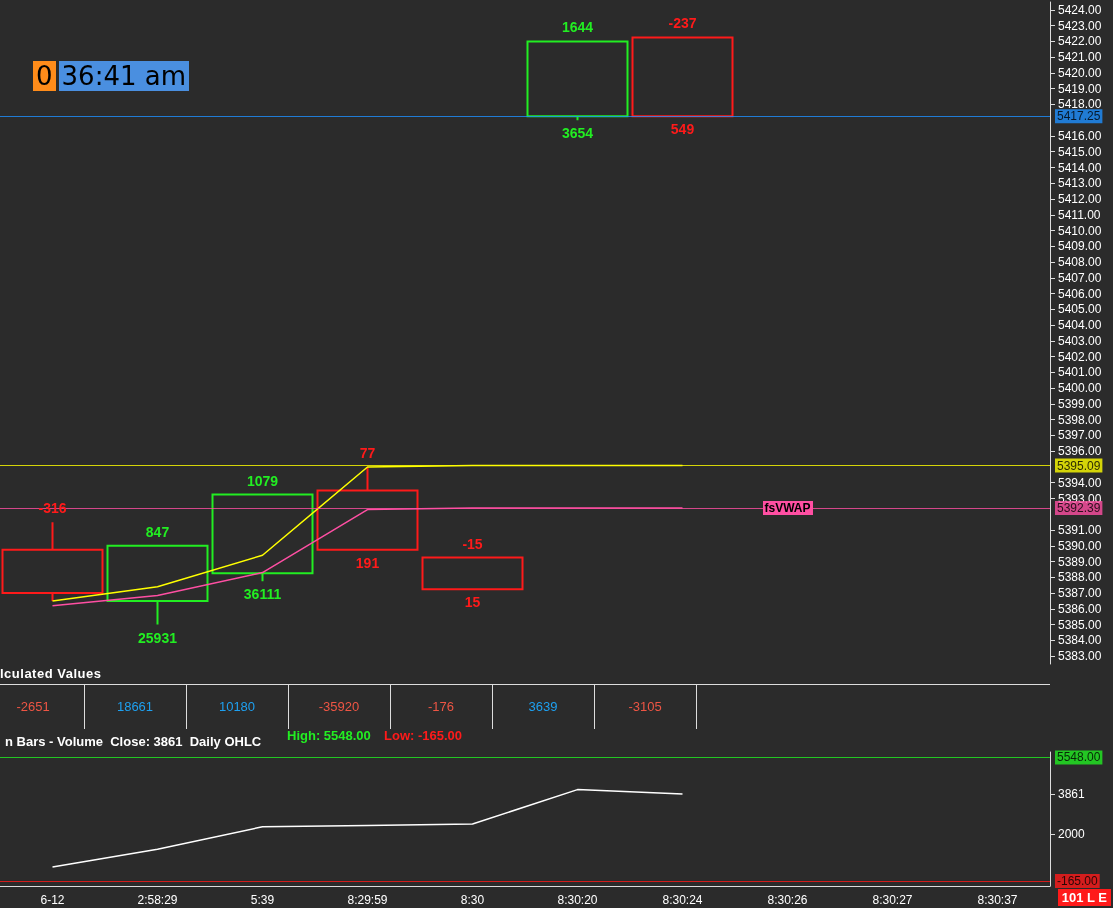  Describe the element at coordinates (157, 531) in the screenshot. I see `annotation: 847` at that location.